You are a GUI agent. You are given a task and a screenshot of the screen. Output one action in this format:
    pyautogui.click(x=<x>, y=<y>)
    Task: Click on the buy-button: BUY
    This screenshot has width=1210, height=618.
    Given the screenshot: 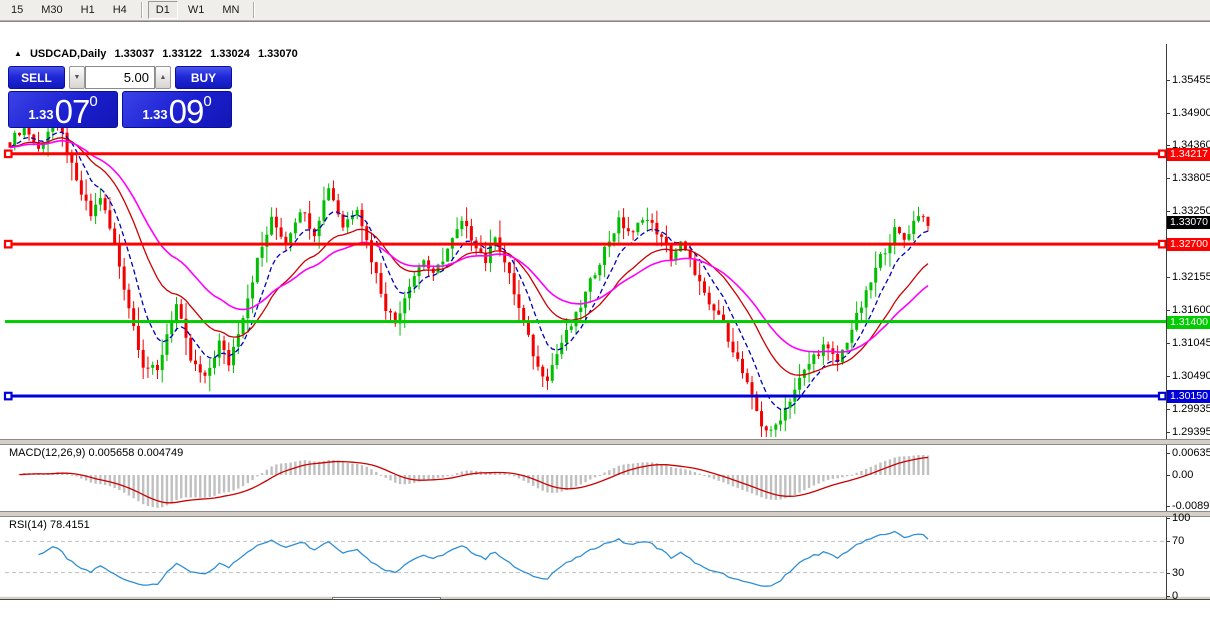 What is the action you would take?
    pyautogui.click(x=203, y=77)
    